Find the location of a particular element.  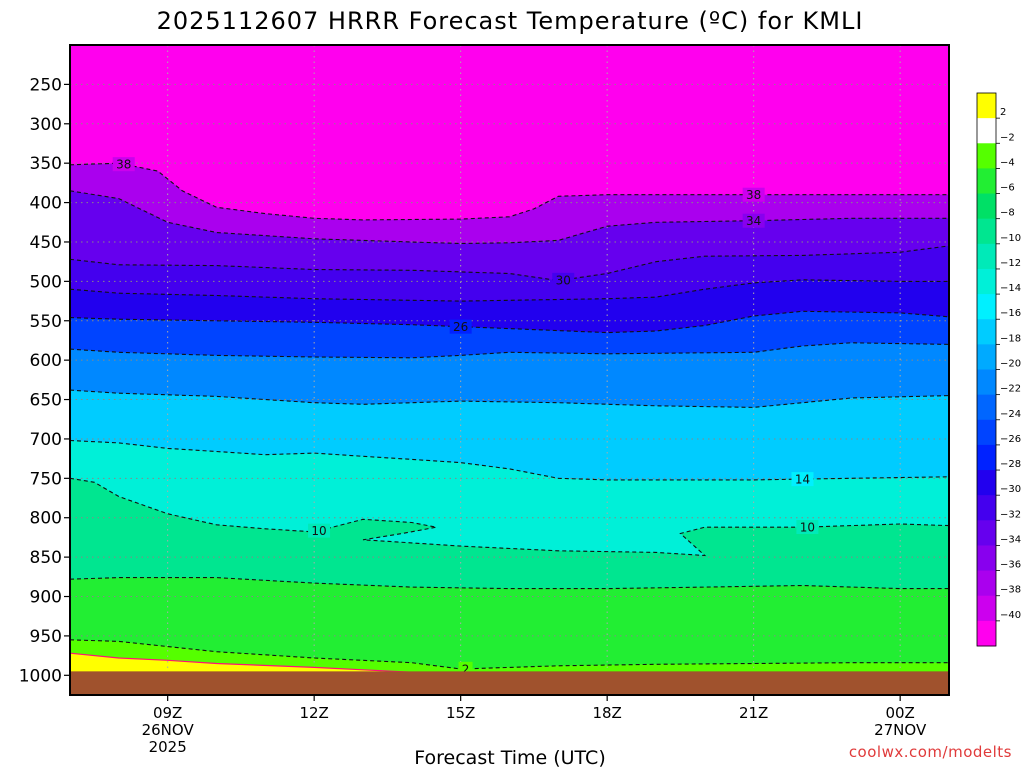

y-tick-label: 400 is located at coordinates (46, 204).